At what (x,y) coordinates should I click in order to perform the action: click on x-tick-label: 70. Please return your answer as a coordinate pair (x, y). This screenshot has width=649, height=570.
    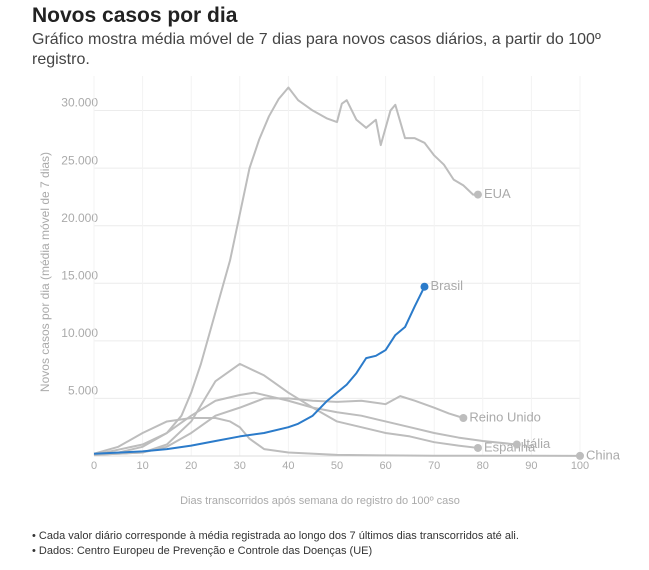
    Looking at the image, I should click on (434, 466).